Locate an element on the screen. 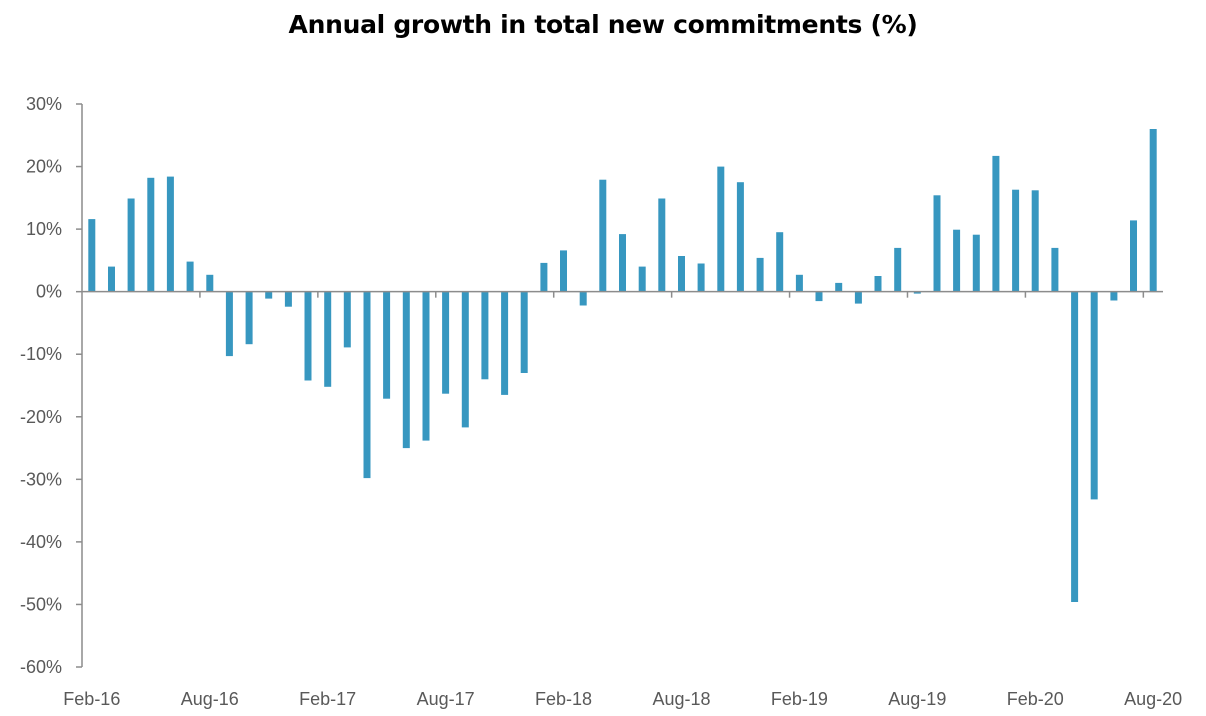 This screenshot has width=1206, height=716. y-tick-label: -10% is located at coordinates (41, 354).